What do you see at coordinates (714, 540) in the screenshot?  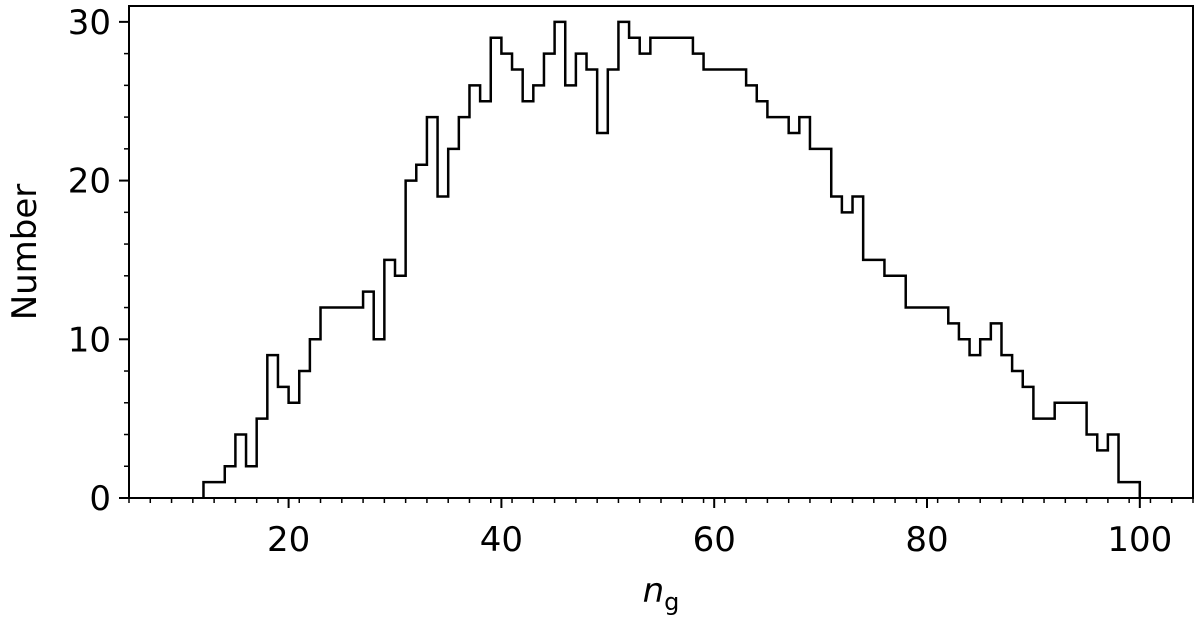 I see `x-tick-label: 60` at bounding box center [714, 540].